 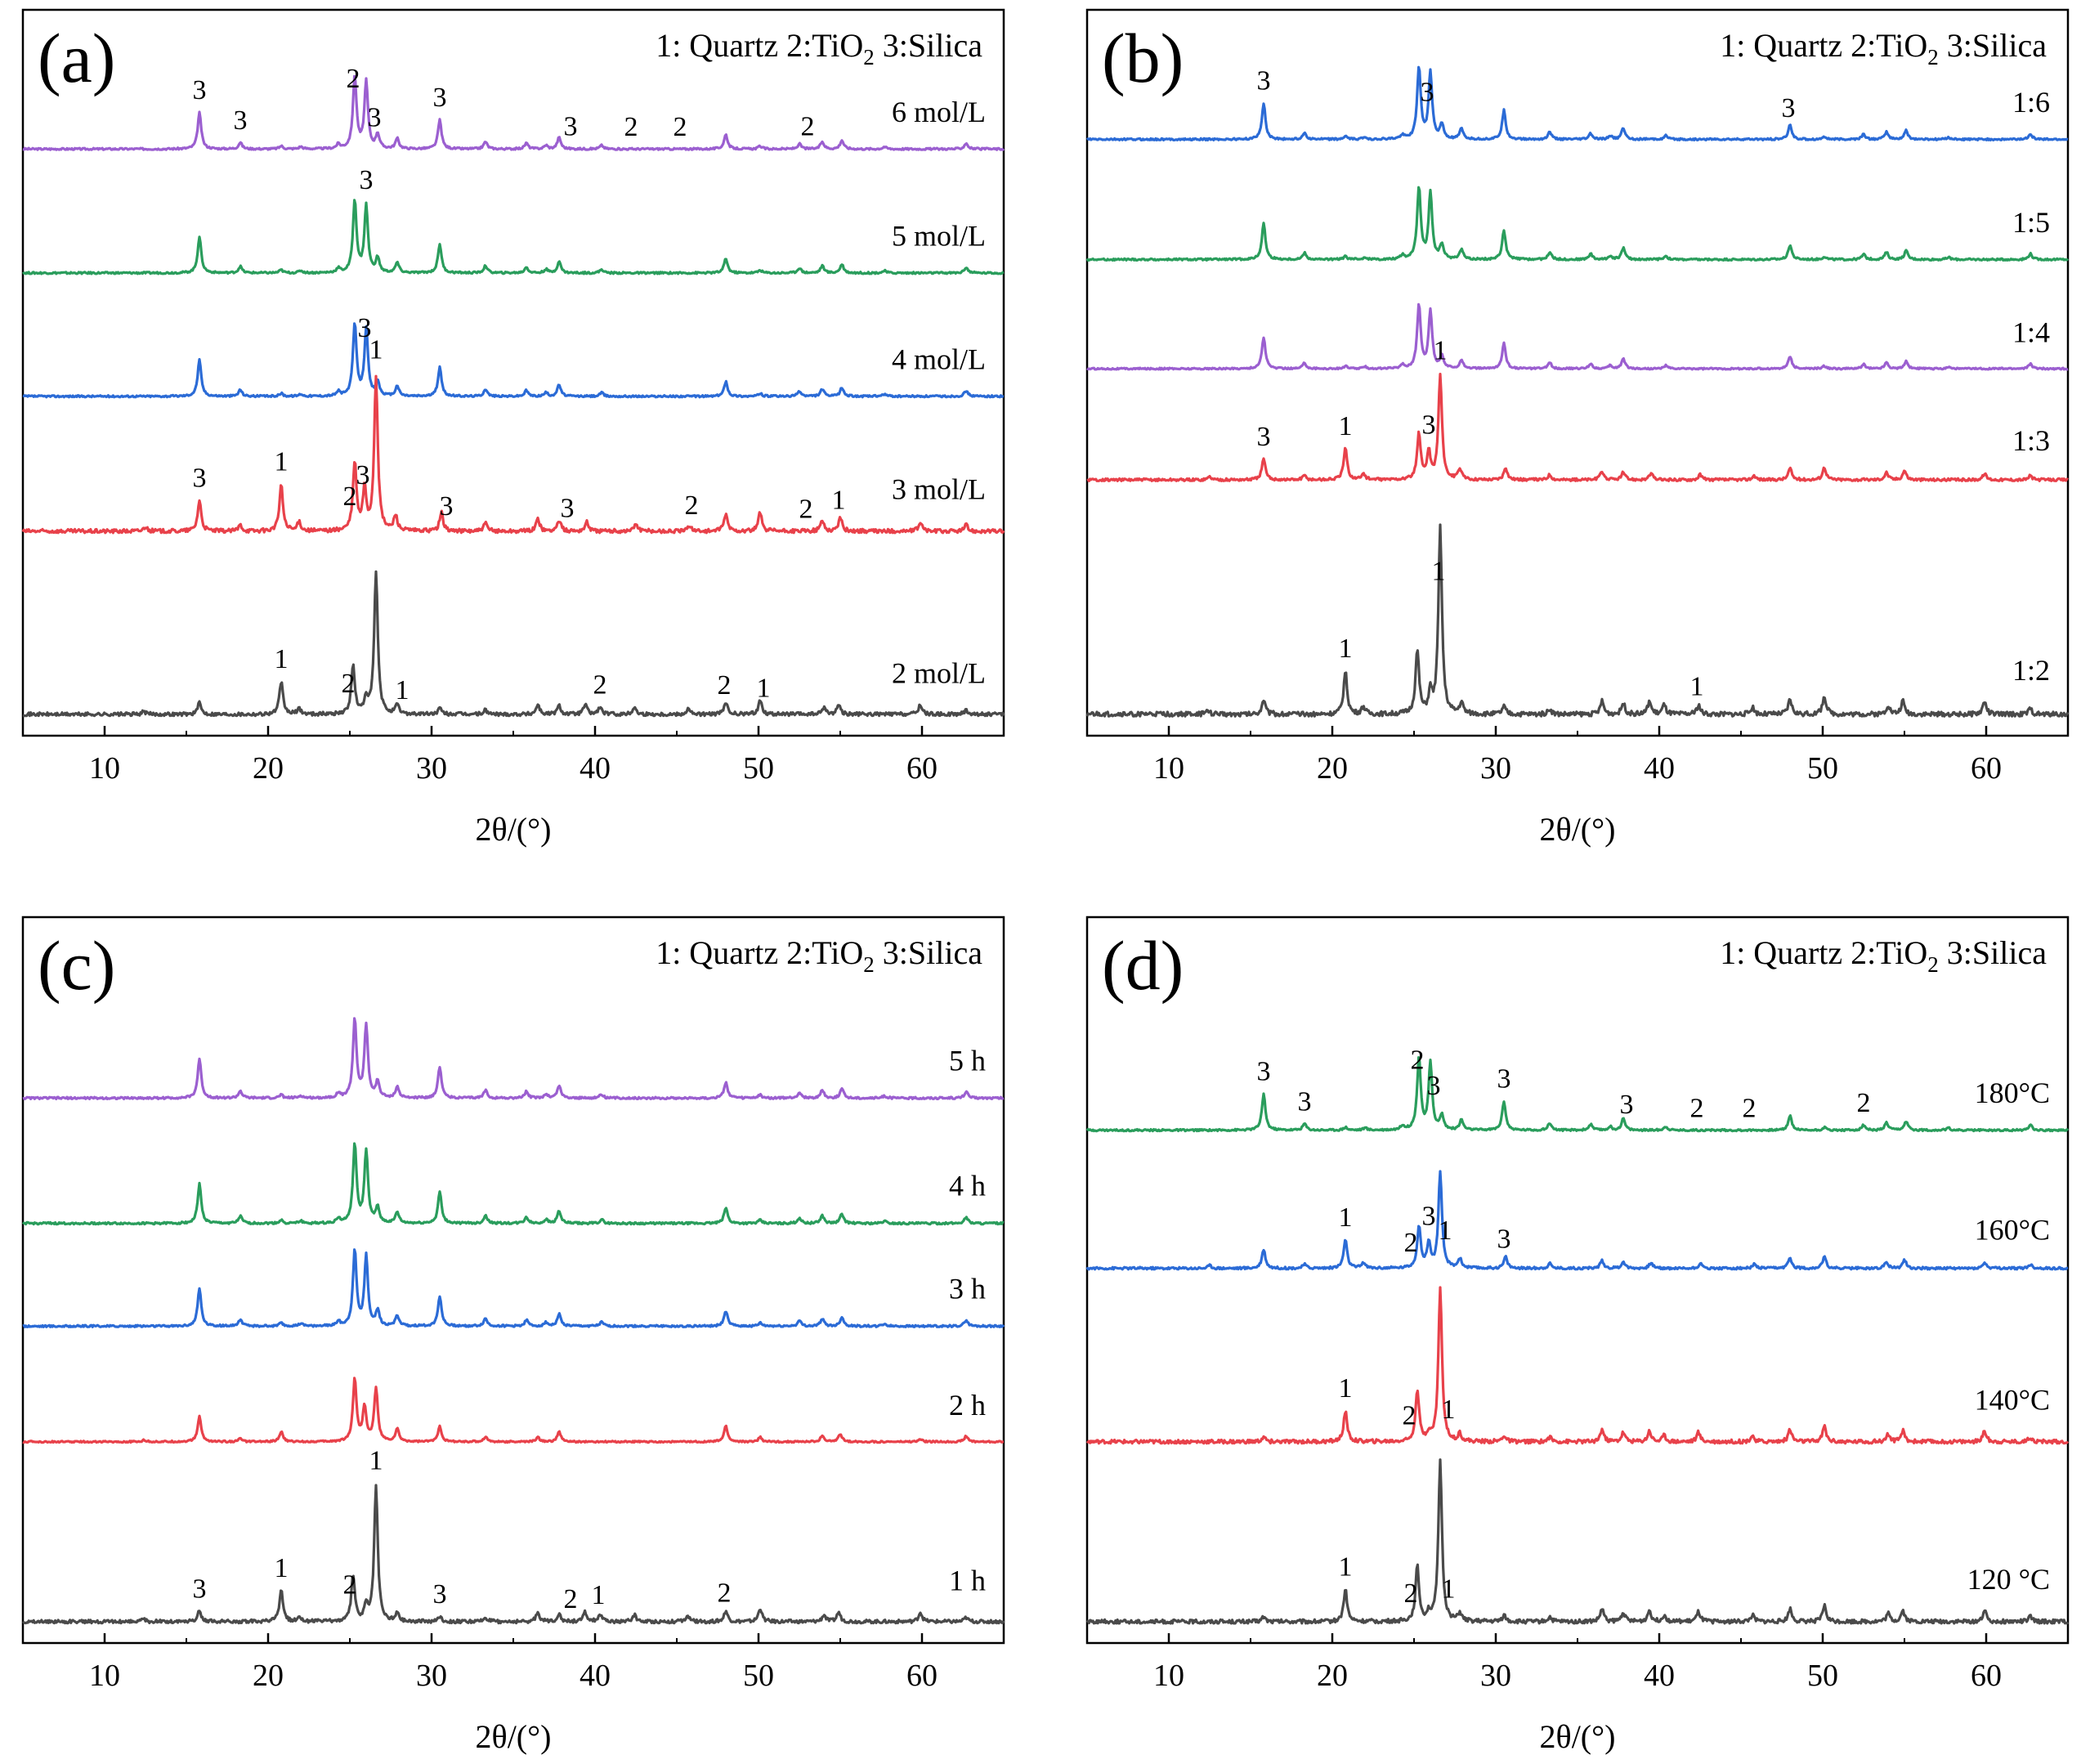 What do you see at coordinates (76, 965) in the screenshot?
I see `panel-label: (c)` at bounding box center [76, 965].